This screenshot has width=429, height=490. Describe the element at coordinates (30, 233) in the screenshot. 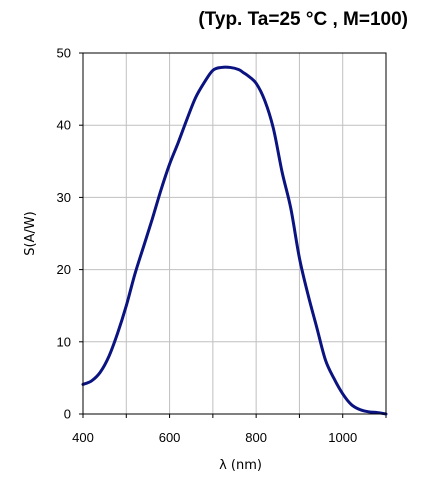

I see `y-axis-label: S(A/W)` at that location.